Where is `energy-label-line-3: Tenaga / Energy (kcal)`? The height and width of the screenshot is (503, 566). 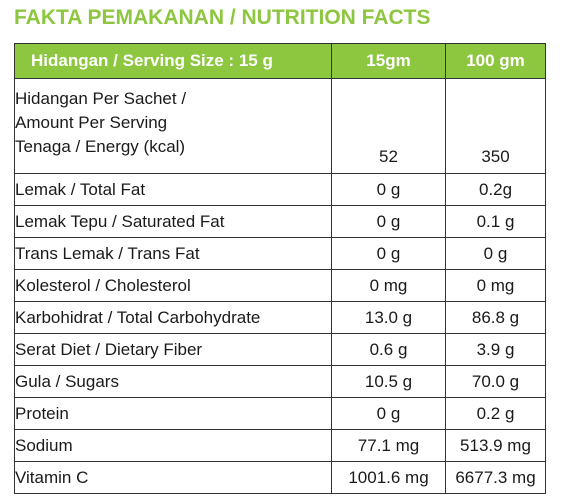
energy-label-line-3: Tenaga / Energy (kcal) is located at coordinates (100, 146).